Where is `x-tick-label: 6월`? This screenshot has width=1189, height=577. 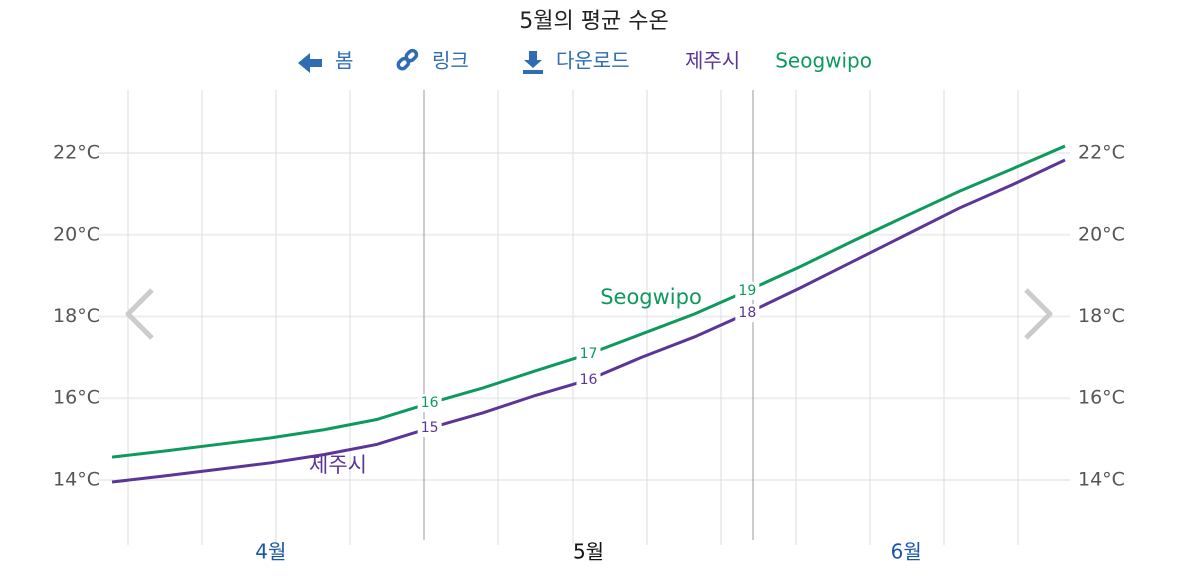
x-tick-label: 6월 is located at coordinates (906, 552).